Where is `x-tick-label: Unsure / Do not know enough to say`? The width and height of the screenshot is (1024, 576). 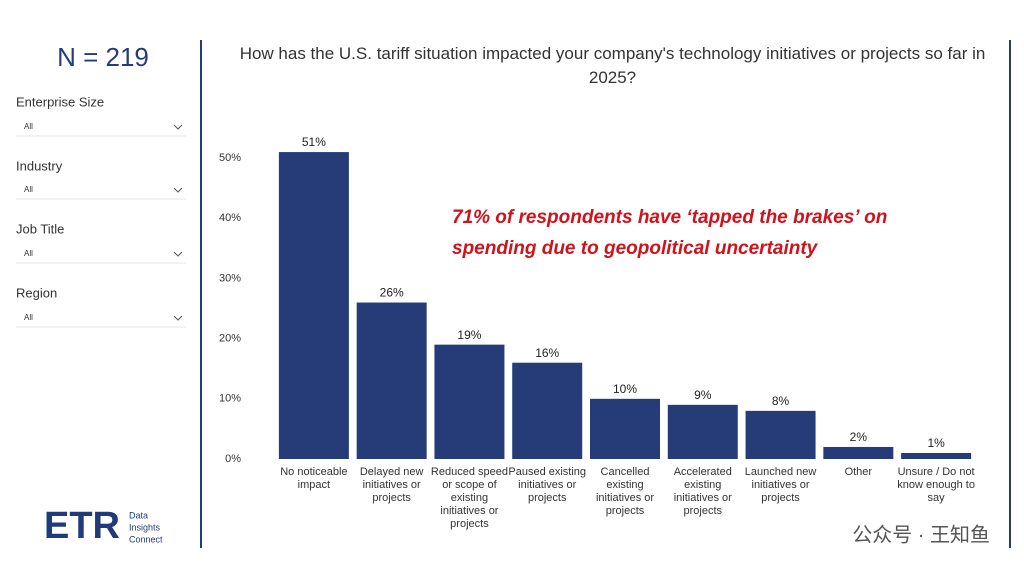
x-tick-label: Unsure / Do not know enough to say is located at coordinates (936, 485).